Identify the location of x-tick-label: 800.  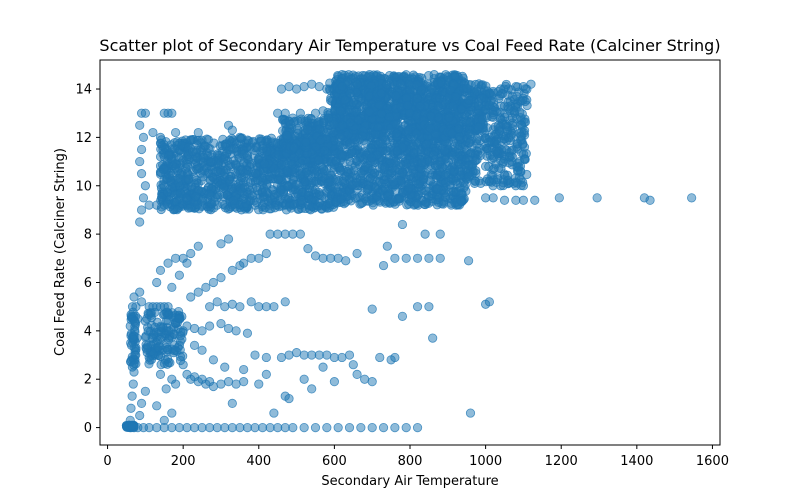
(410, 461).